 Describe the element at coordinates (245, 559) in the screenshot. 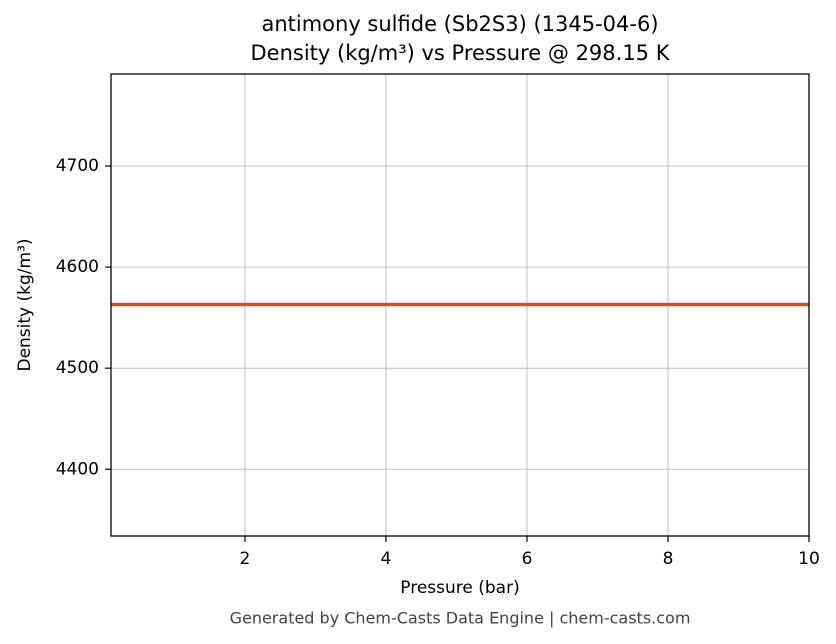

I see `x-tick-label: 2` at that location.